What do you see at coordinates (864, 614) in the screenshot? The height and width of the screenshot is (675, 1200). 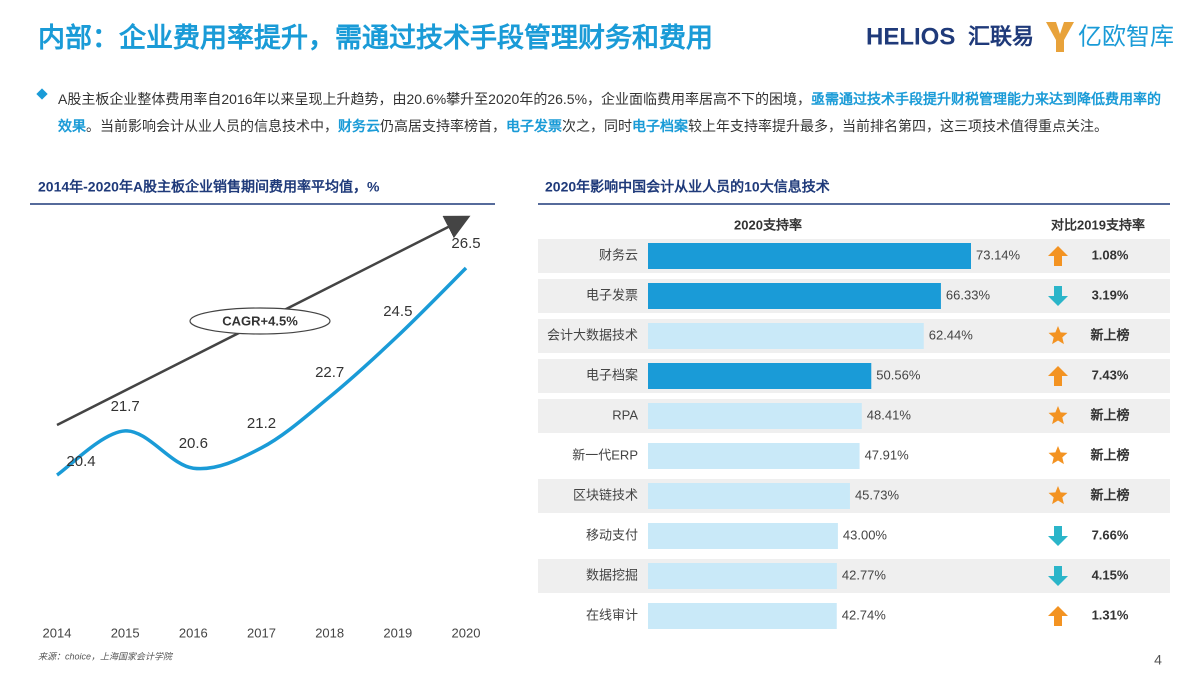 I see `data-label: 42.74%` at bounding box center [864, 614].